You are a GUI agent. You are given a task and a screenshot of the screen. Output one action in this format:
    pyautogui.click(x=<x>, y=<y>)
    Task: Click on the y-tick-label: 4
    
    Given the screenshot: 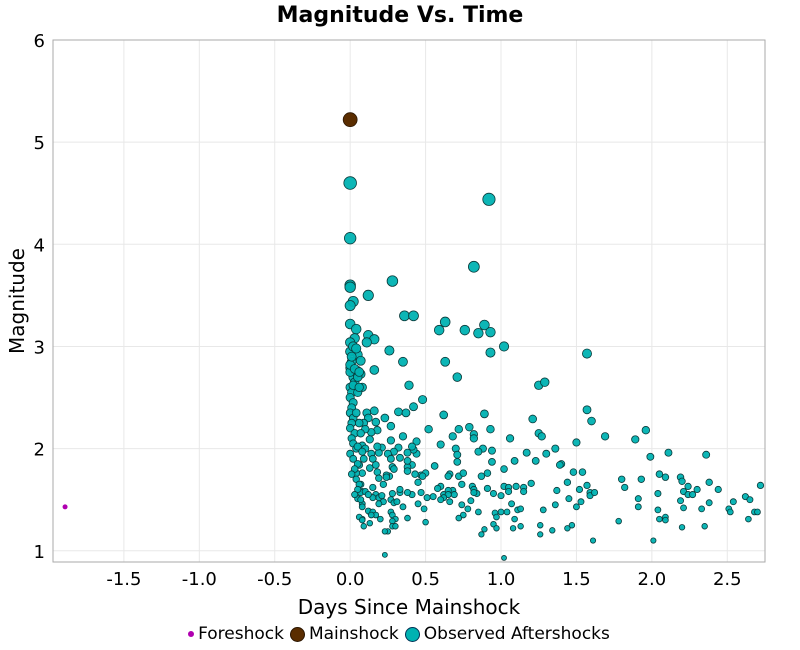 What is the action you would take?
    pyautogui.click(x=39, y=245)
    